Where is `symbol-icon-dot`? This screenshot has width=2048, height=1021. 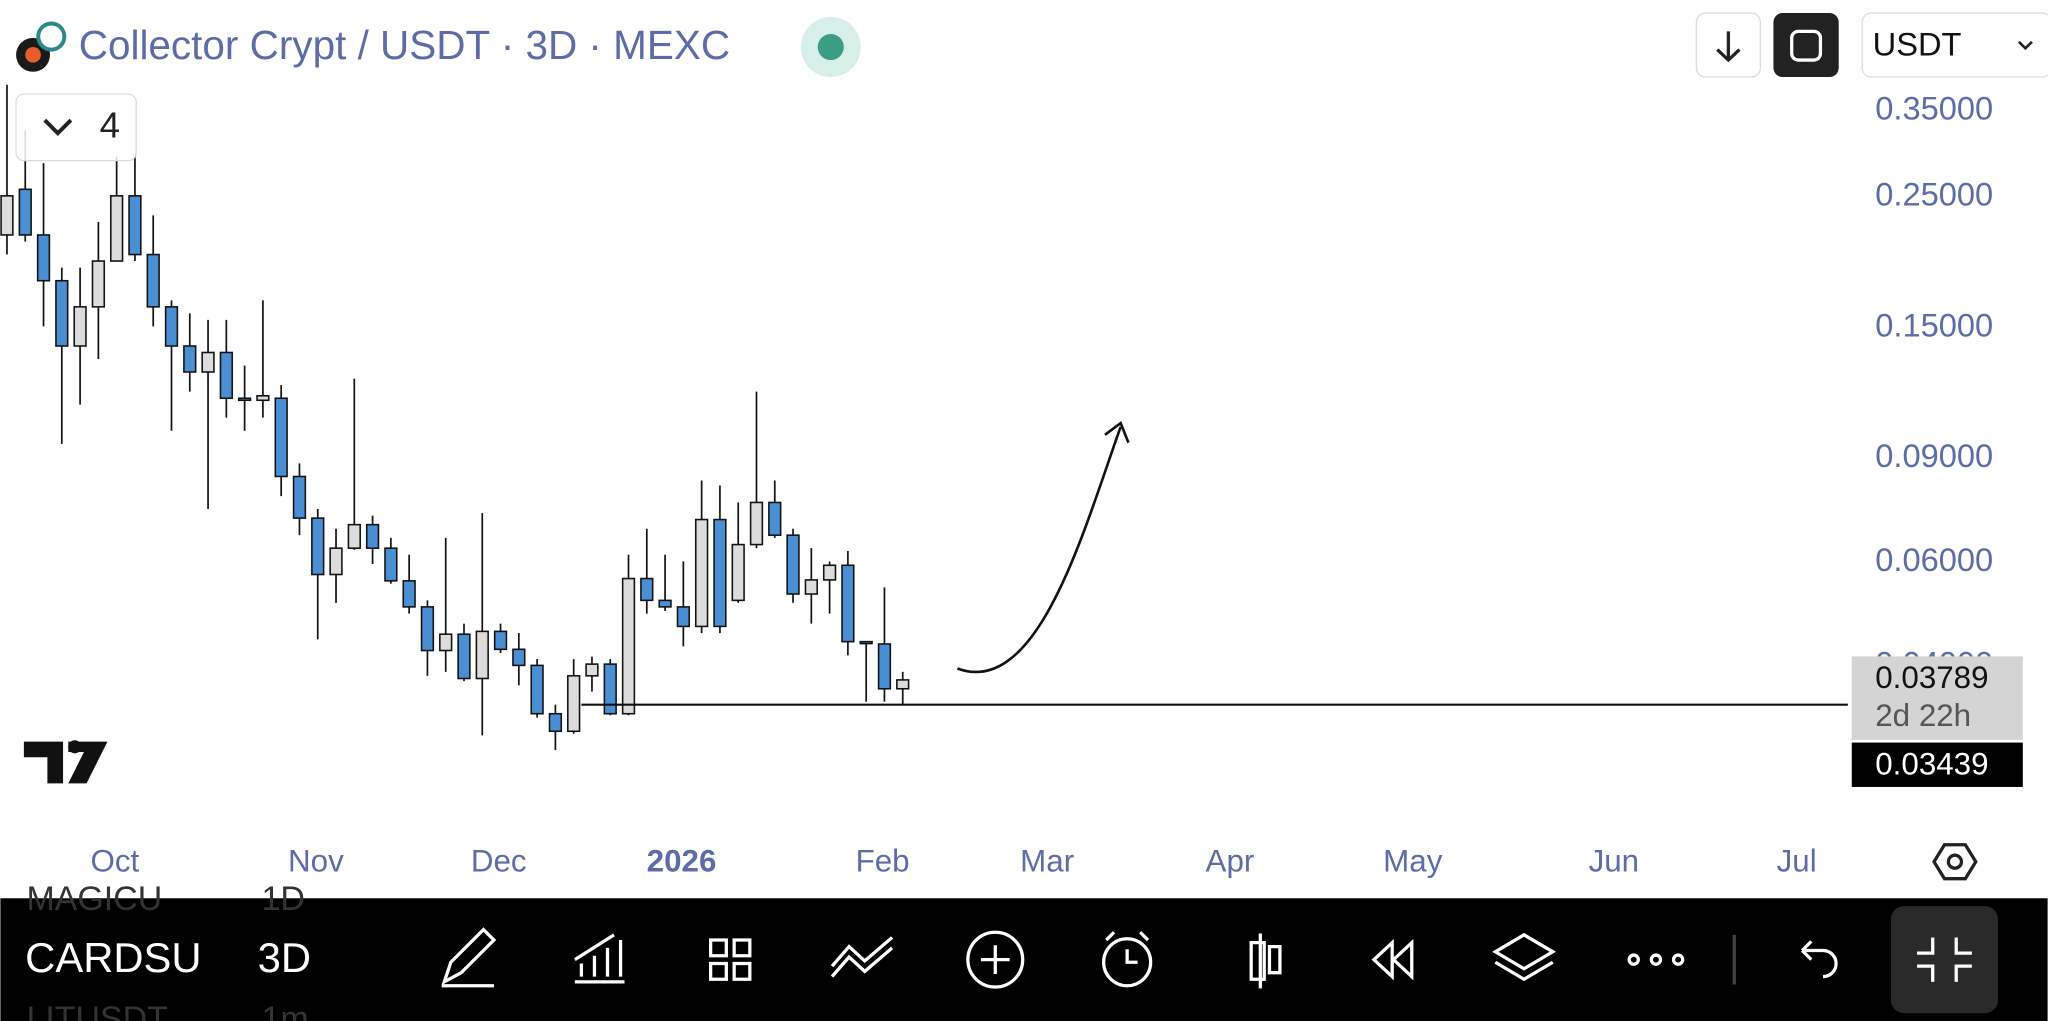 symbol-icon-dot is located at coordinates (33, 55).